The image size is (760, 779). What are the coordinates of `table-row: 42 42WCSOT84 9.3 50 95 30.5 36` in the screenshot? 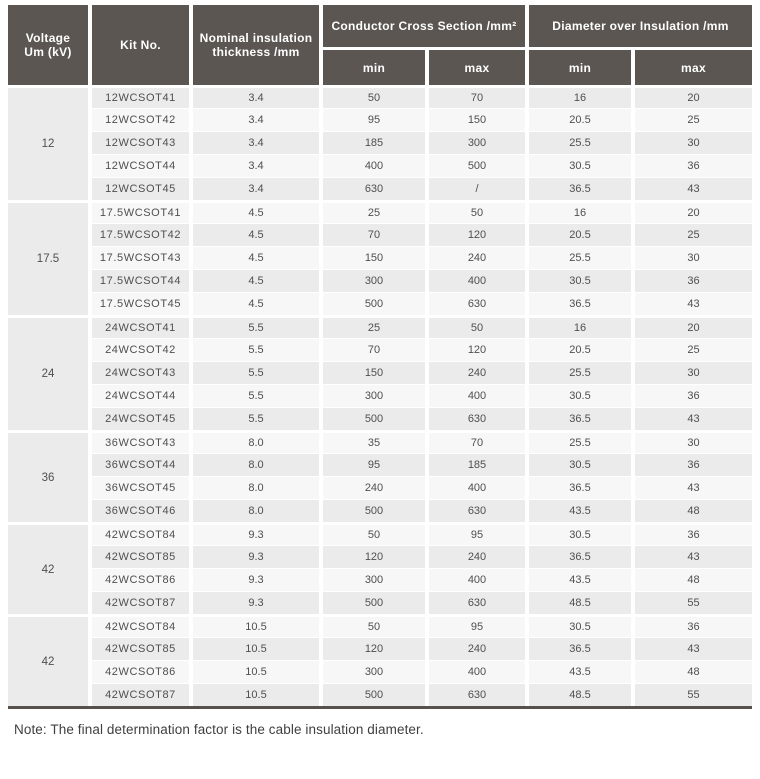 It's located at (380, 568).